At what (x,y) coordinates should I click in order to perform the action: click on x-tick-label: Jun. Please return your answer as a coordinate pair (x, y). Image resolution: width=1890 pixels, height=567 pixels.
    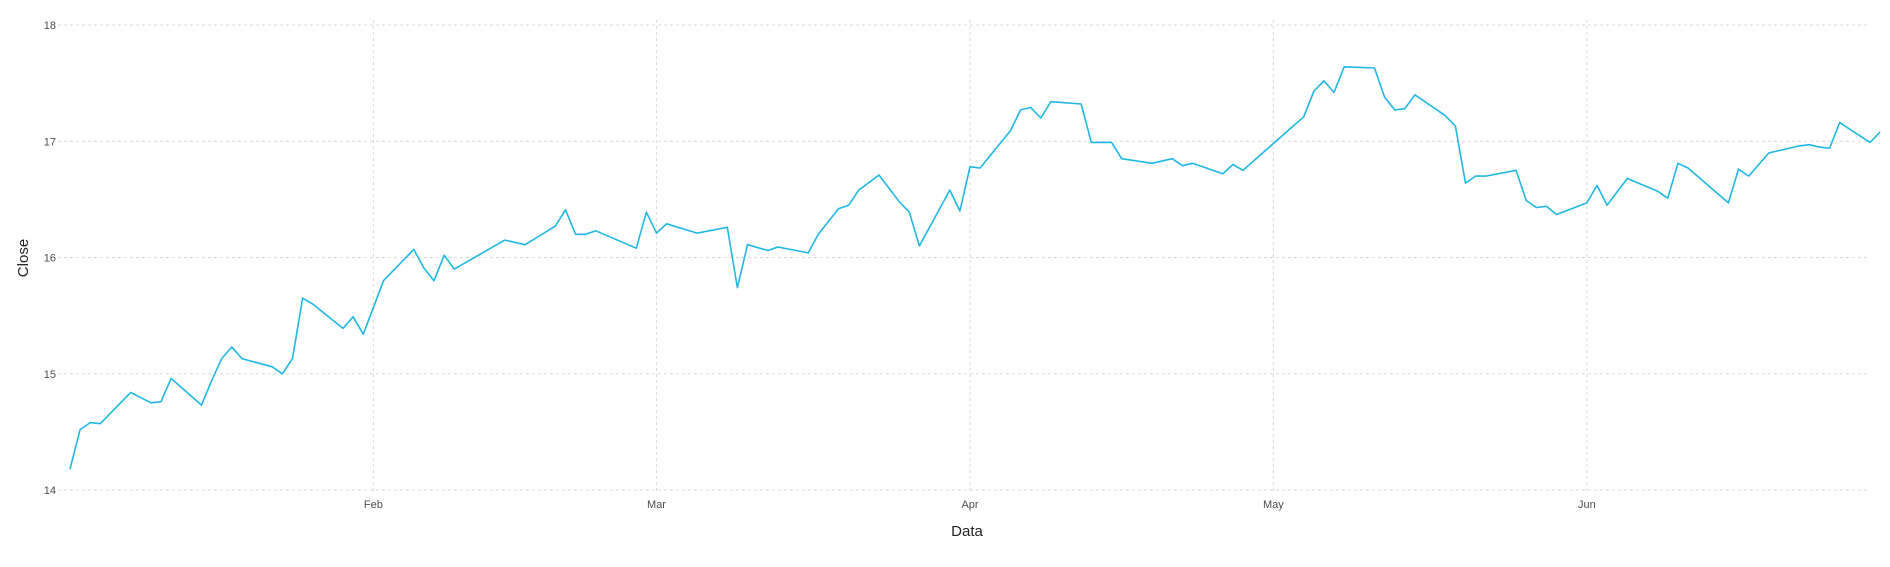
    Looking at the image, I should click on (1587, 505).